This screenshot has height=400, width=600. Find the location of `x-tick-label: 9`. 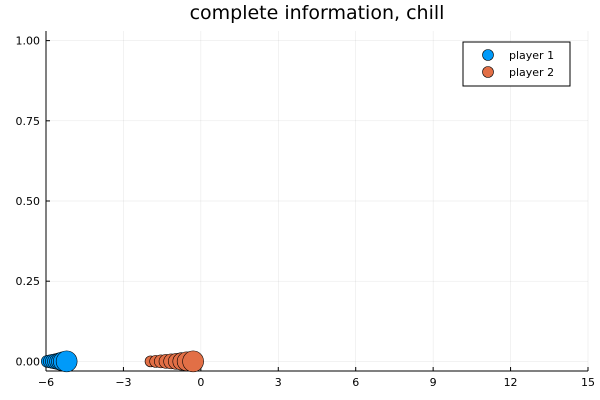

x-tick-label: 9 is located at coordinates (433, 382).